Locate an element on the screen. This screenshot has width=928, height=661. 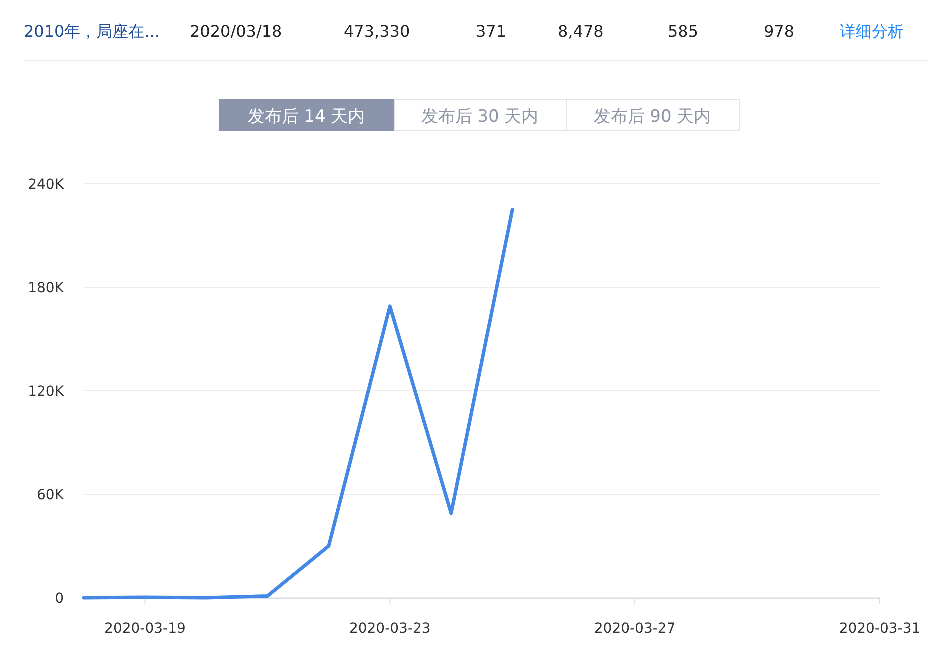
annotation: 585 is located at coordinates (683, 31).